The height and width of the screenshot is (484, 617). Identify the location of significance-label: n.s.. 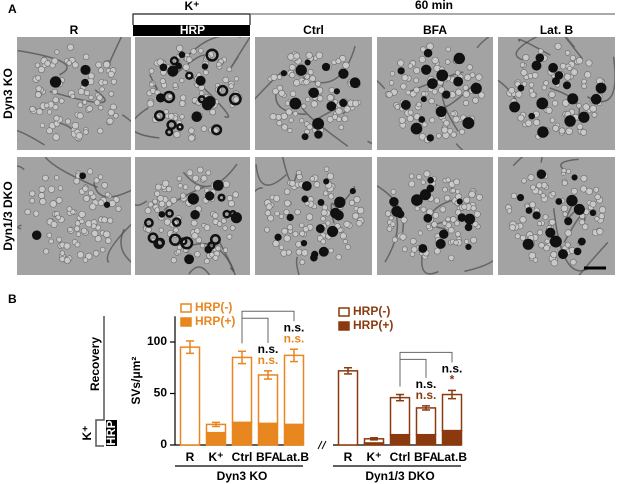
(426, 395).